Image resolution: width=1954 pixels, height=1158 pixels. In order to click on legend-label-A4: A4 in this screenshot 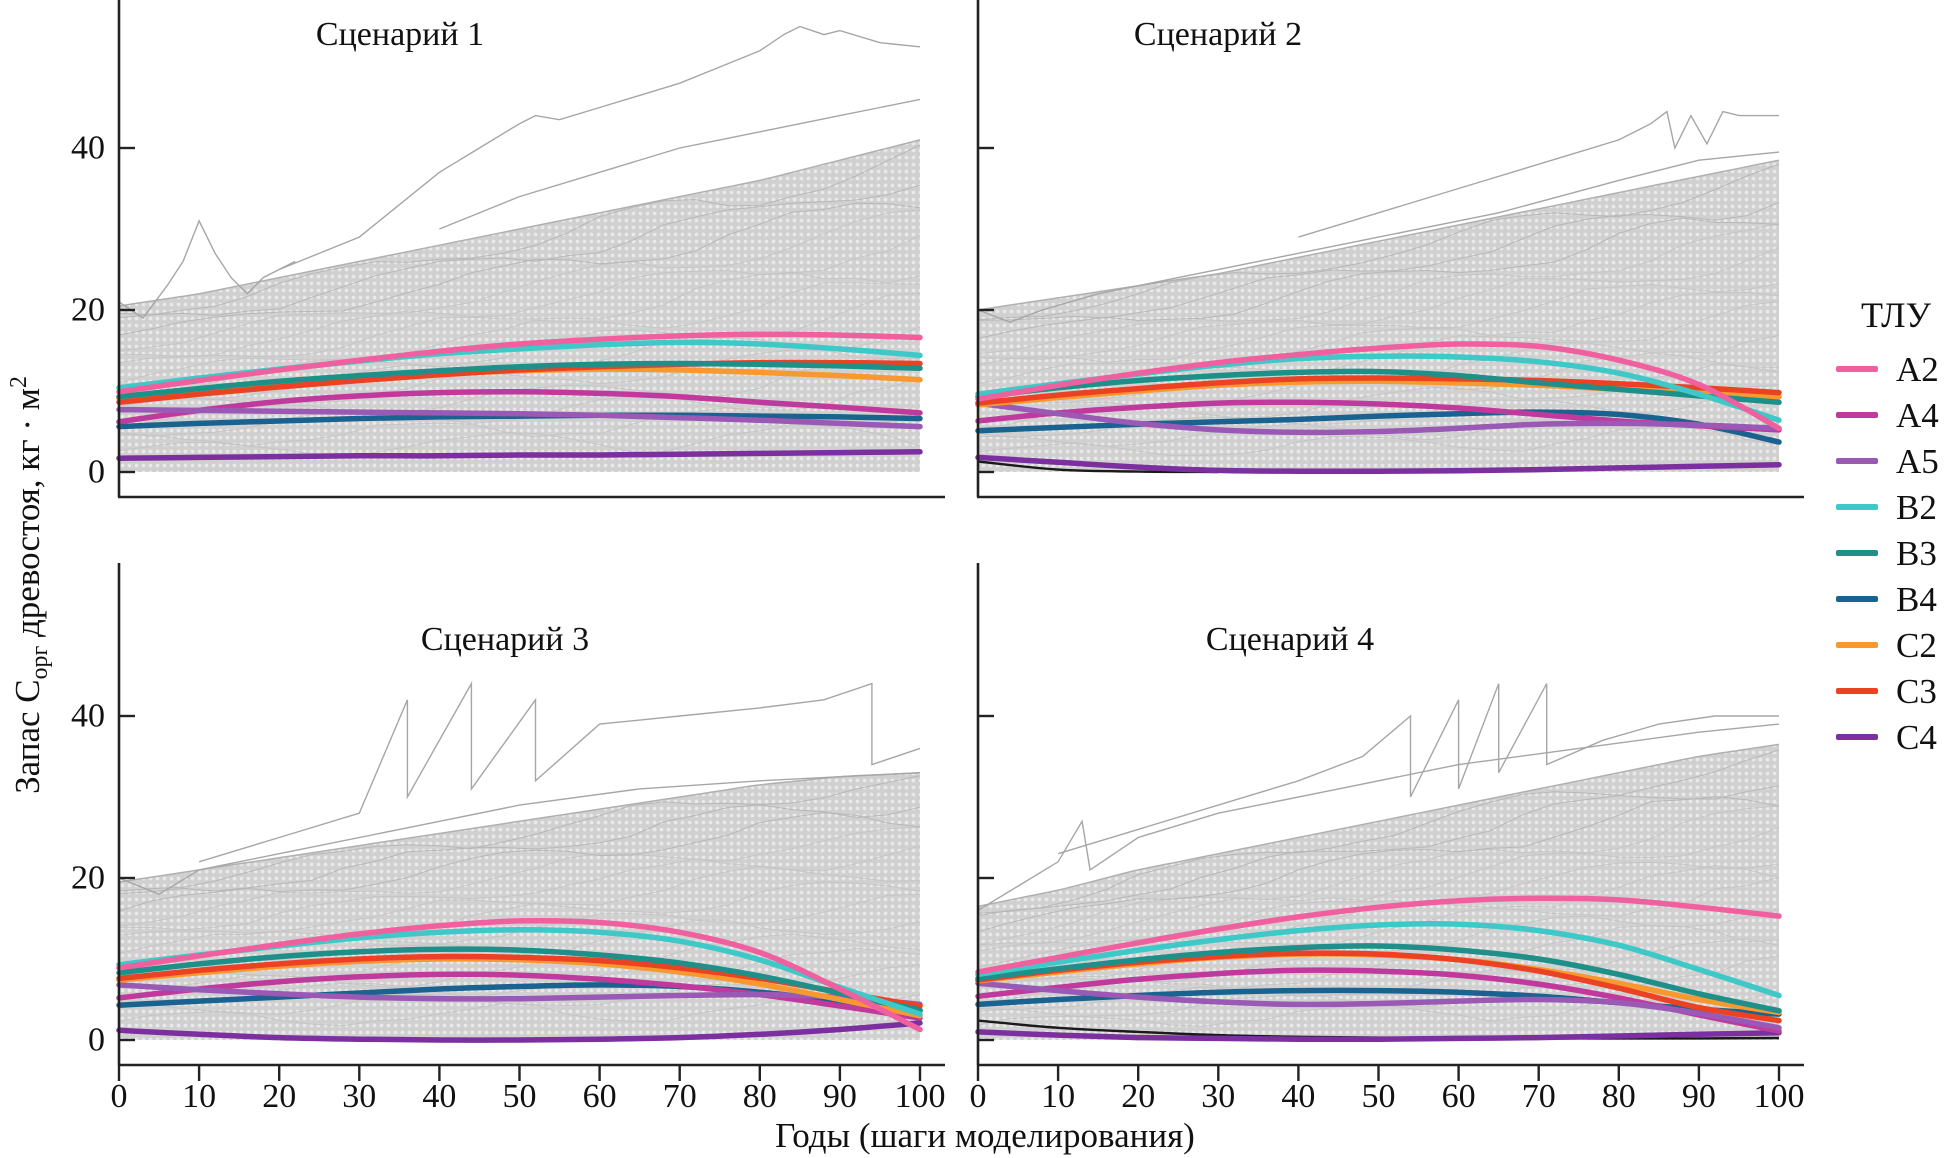, I will do `click(1917, 415)`.